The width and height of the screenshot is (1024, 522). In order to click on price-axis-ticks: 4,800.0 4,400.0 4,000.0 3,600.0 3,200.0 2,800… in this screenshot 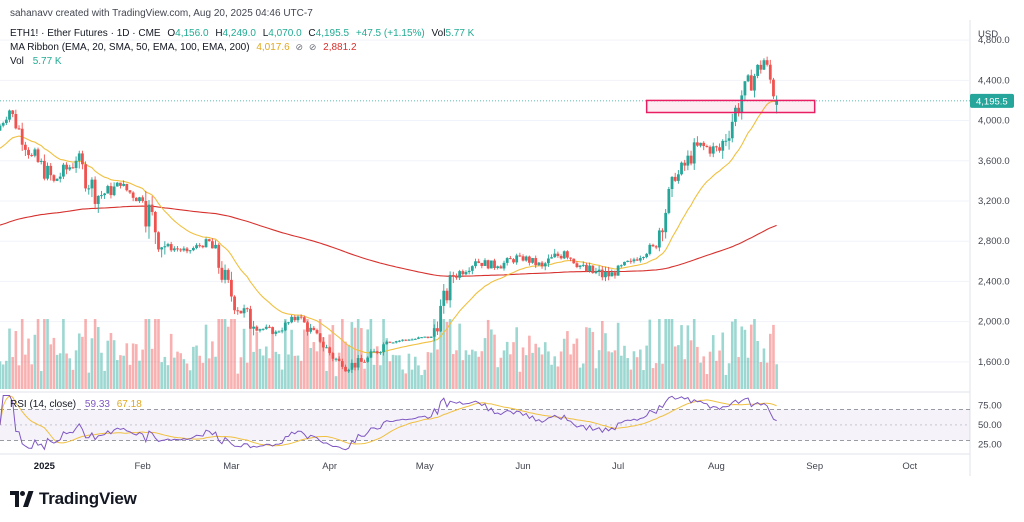, I will do `click(994, 201)`.